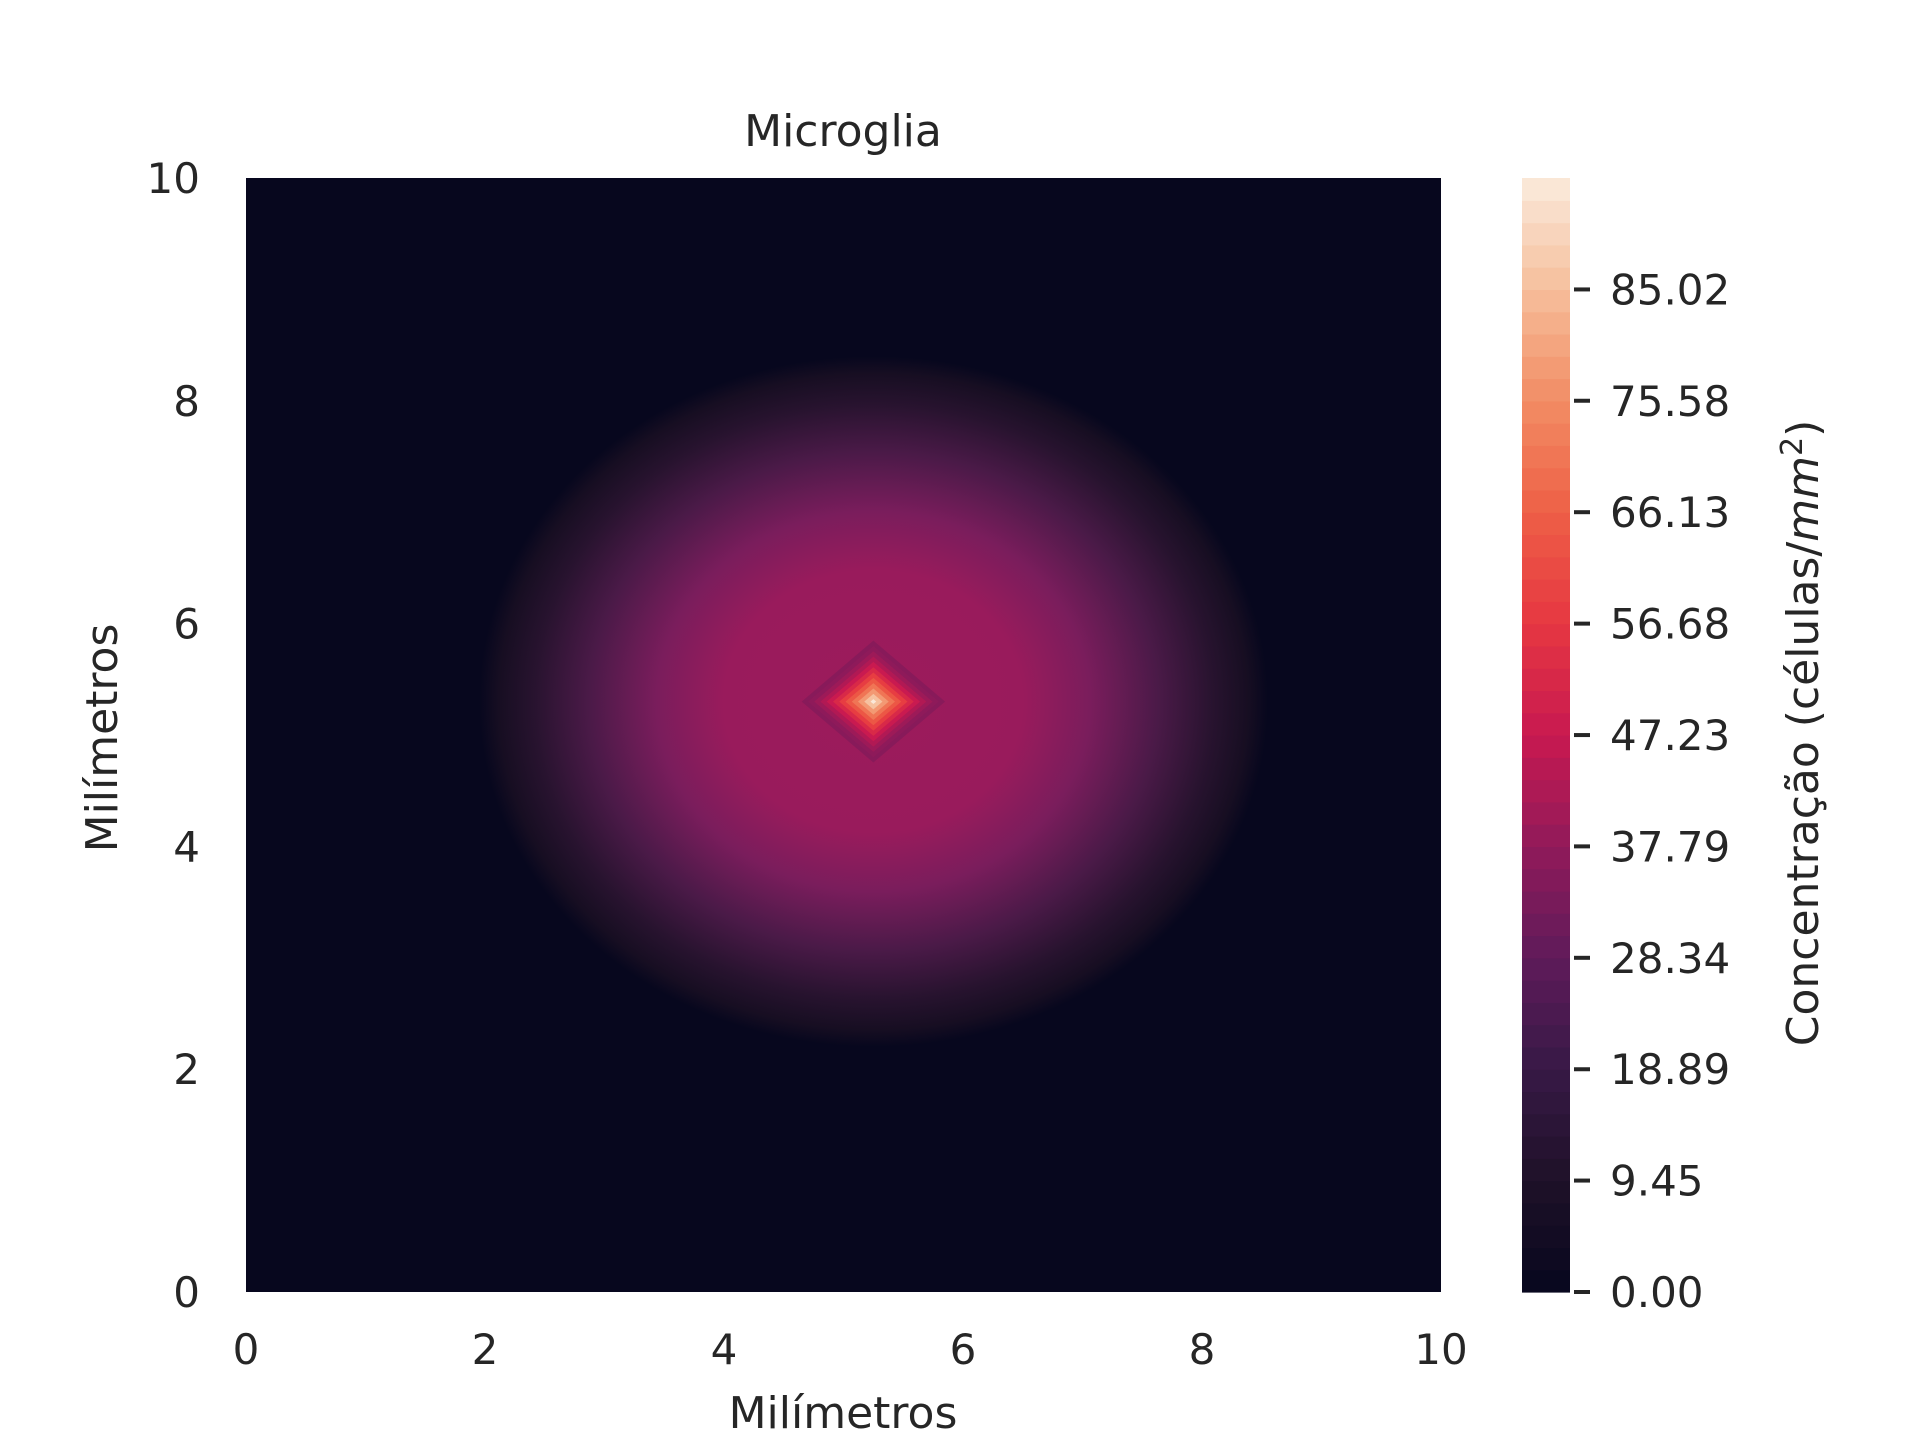 Image resolution: width=1920 pixels, height=1440 pixels. What do you see at coordinates (1670, 846) in the screenshot?
I see `colorbar-tick-label: 37.79` at bounding box center [1670, 846].